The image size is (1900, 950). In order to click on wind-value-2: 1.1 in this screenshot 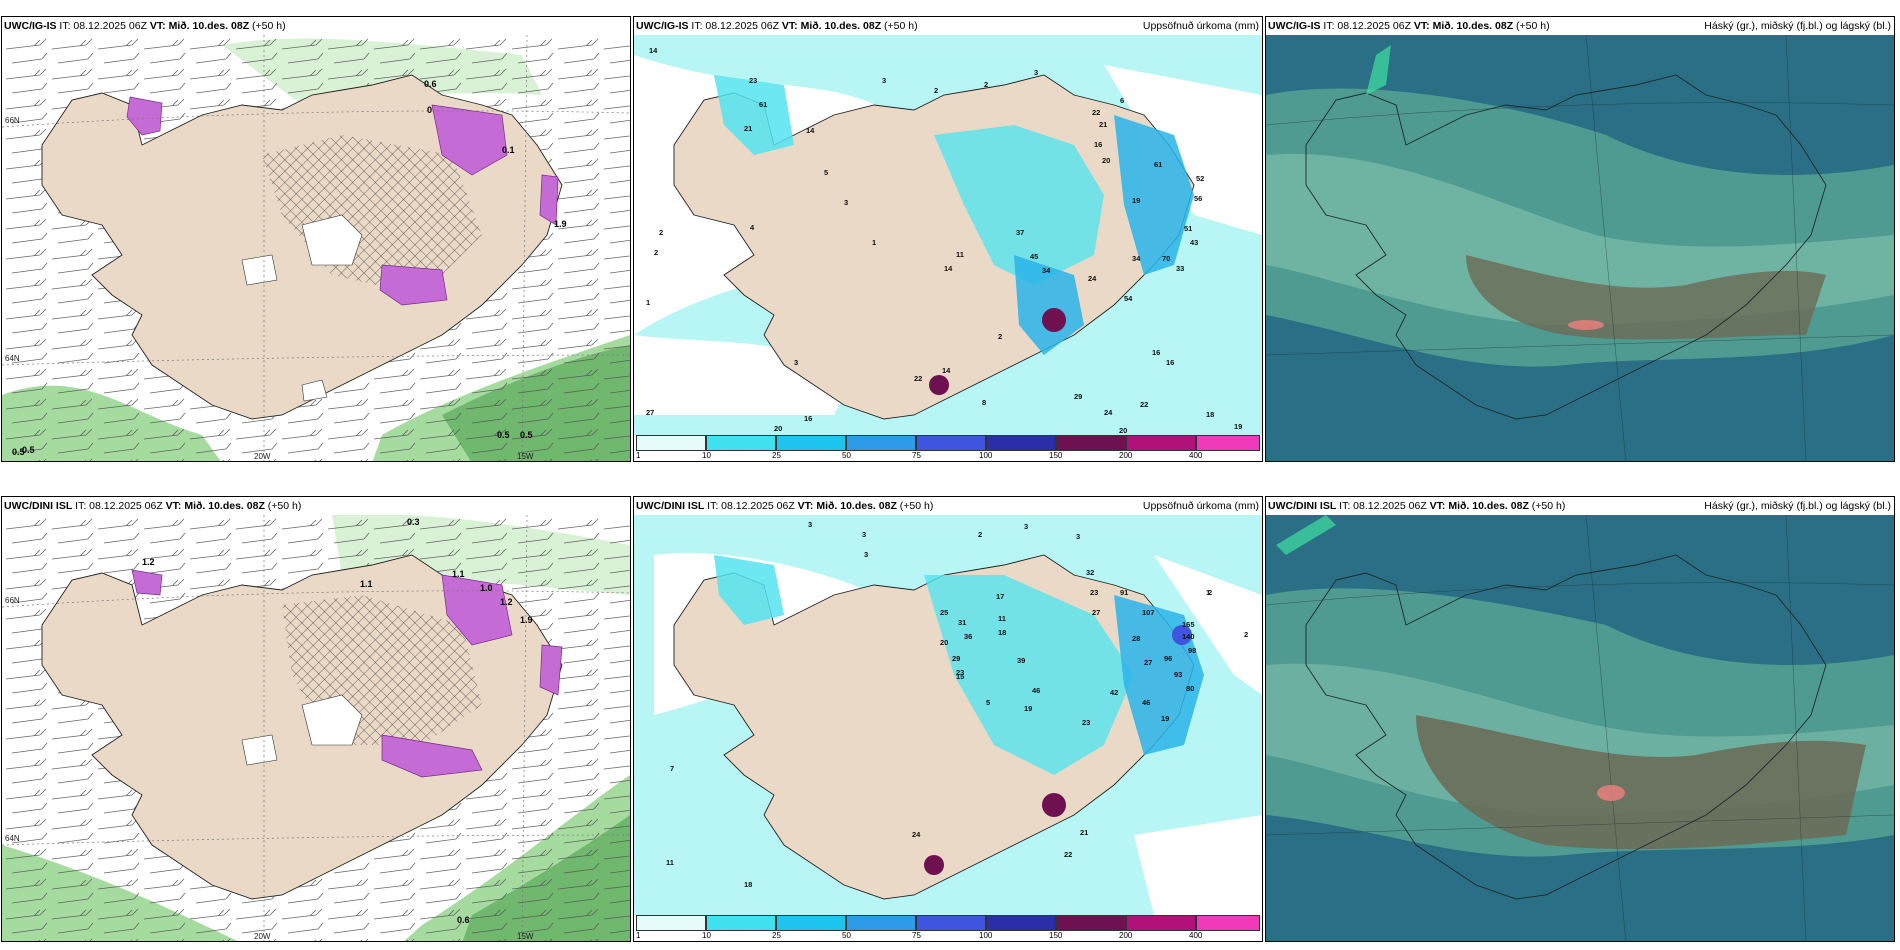, I will do `click(366, 584)`.